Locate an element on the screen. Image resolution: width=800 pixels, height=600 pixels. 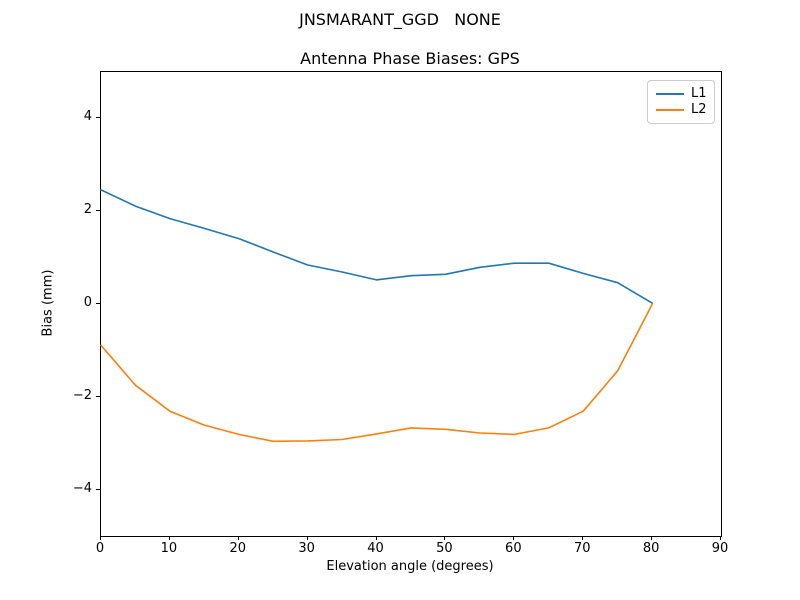
legend-line-swatch-l1 is located at coordinates (670, 94).